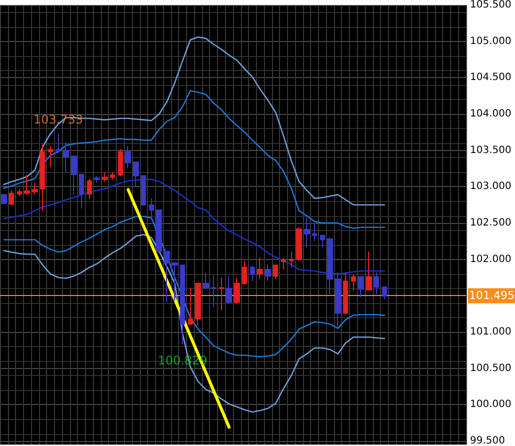 The image size is (515, 446). What do you see at coordinates (491, 332) in the screenshot?
I see `y-tick-label: 101.000` at bounding box center [491, 332].